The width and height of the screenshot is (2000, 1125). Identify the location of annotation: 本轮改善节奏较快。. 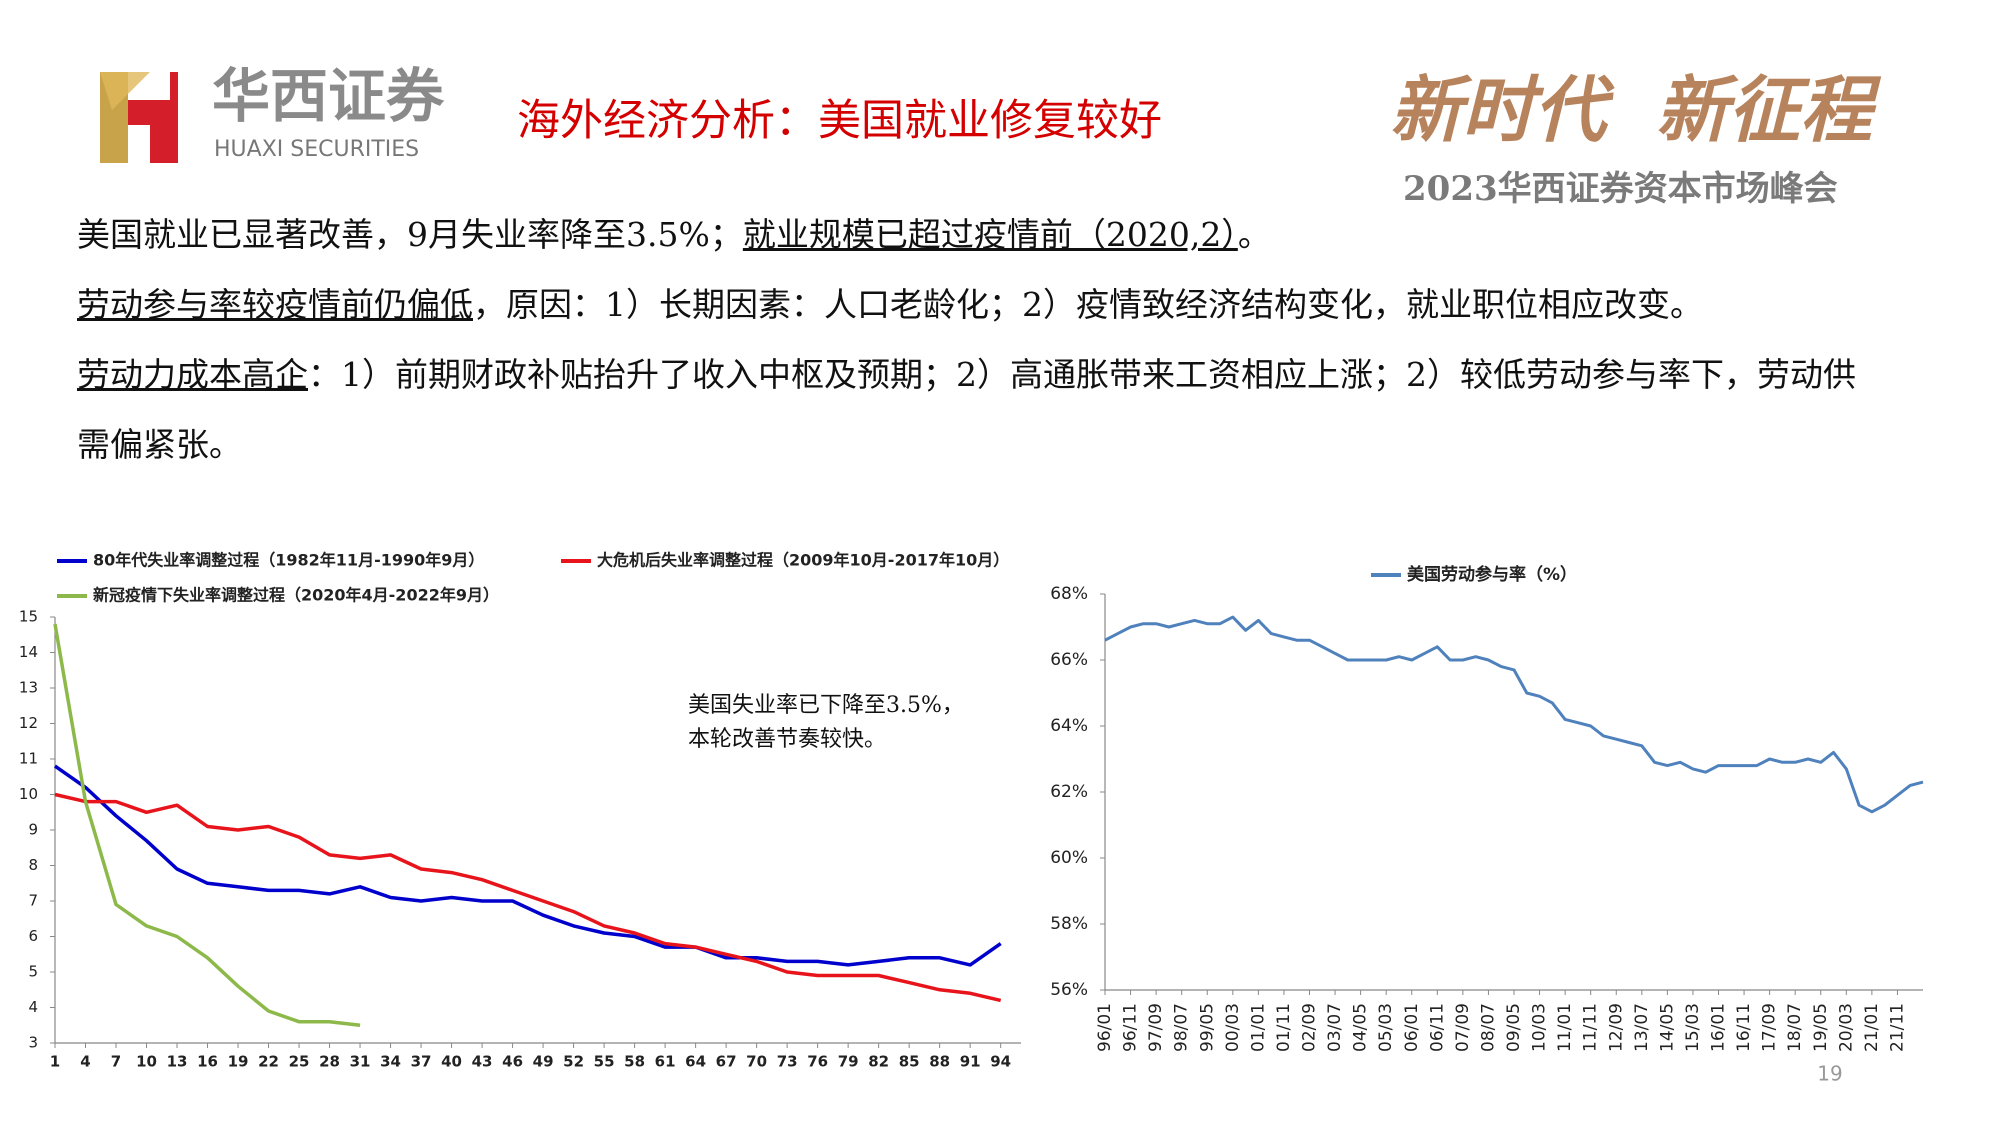
(787, 739).